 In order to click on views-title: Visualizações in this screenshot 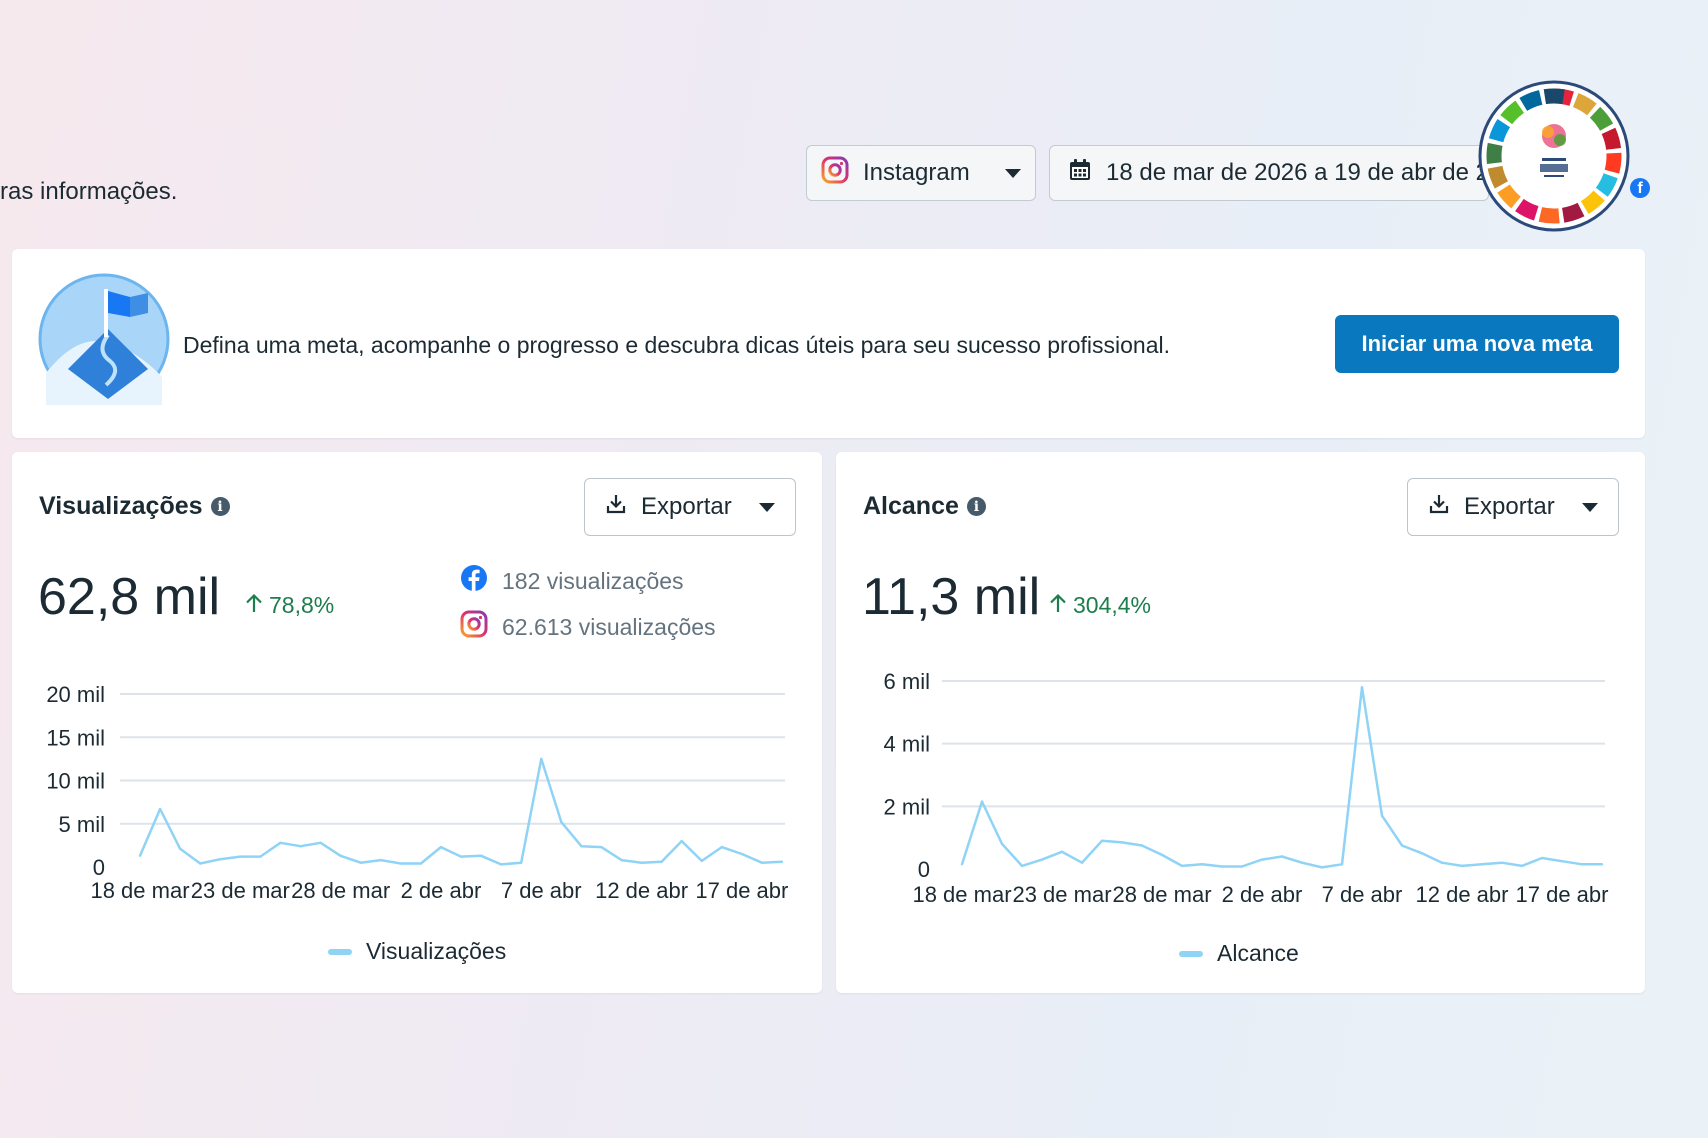, I will do `click(121, 506)`.